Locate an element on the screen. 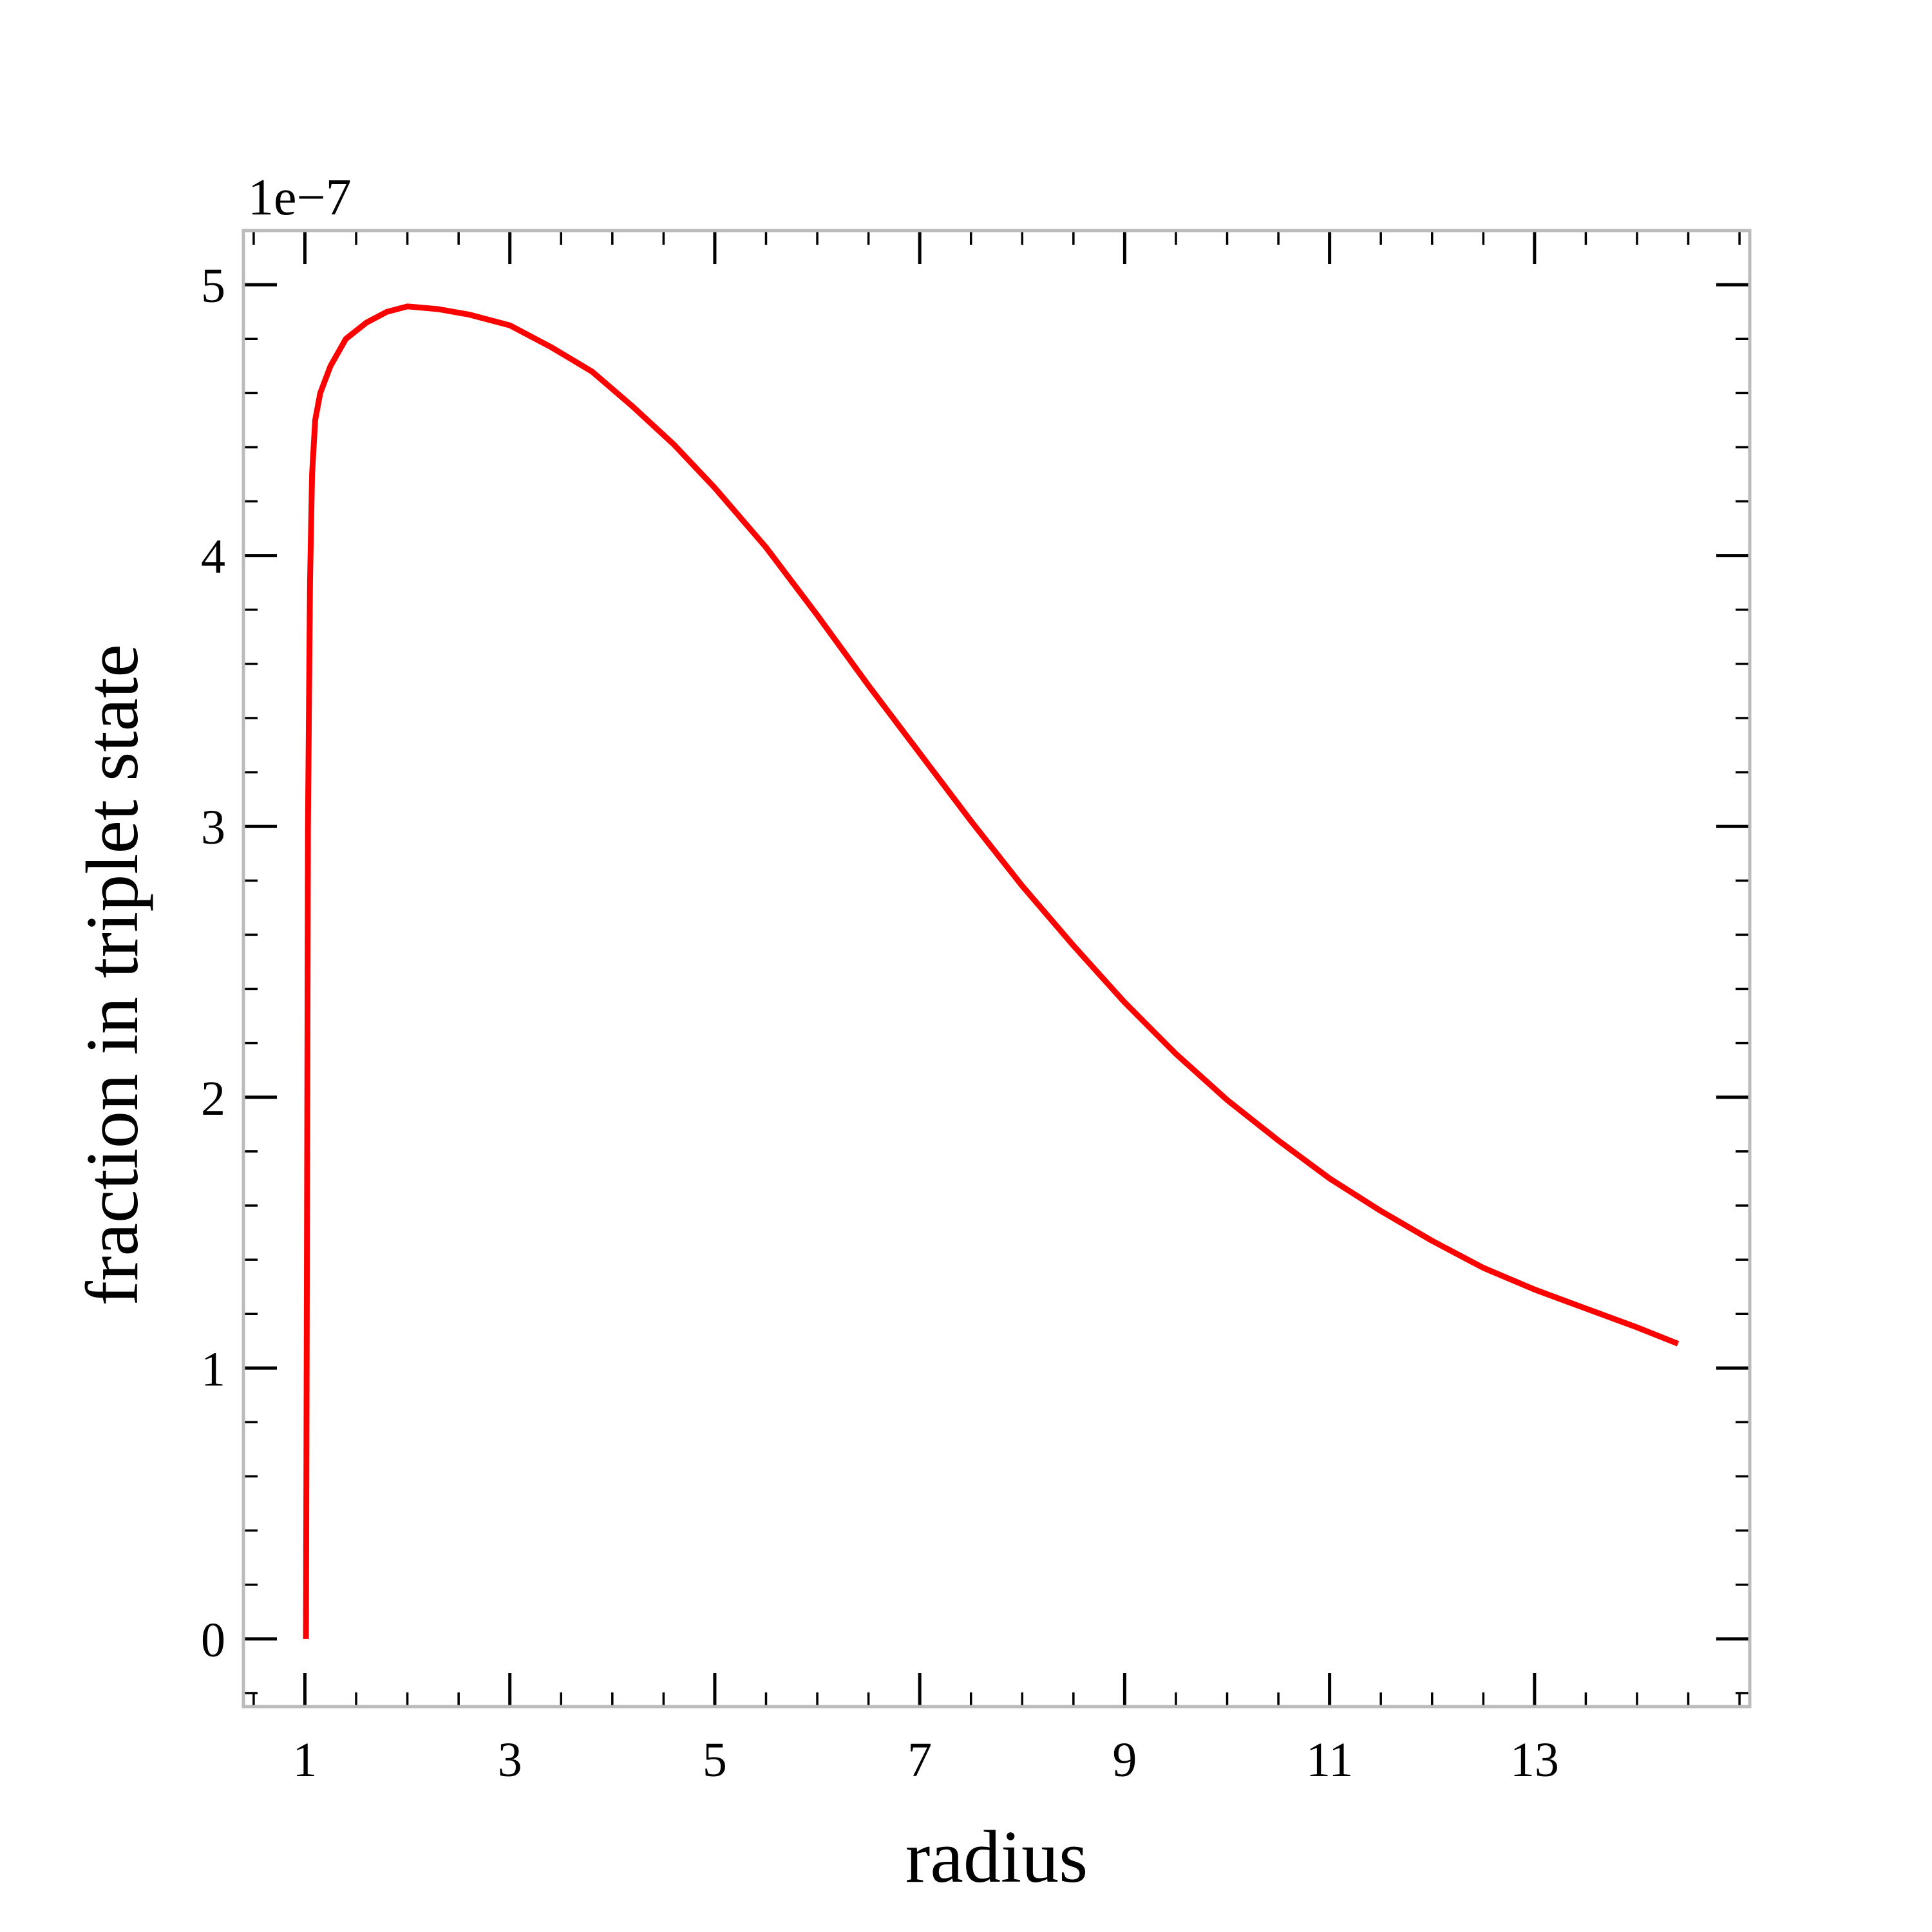  y-offset-label: 1e−7 is located at coordinates (300, 198).